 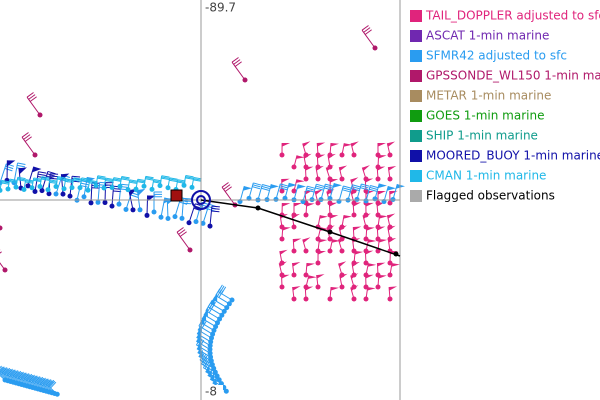 I want to click on center-ring, so click(x=201, y=200).